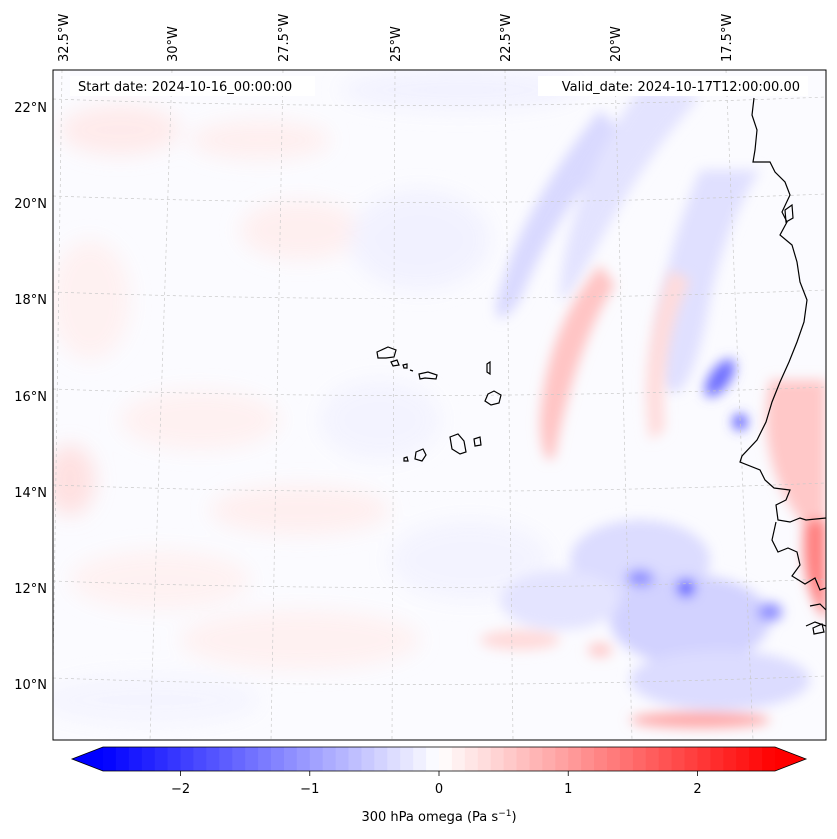 Image resolution: width=837 pixels, height=839 pixels. I want to click on lon-label: 30°W, so click(173, 44).